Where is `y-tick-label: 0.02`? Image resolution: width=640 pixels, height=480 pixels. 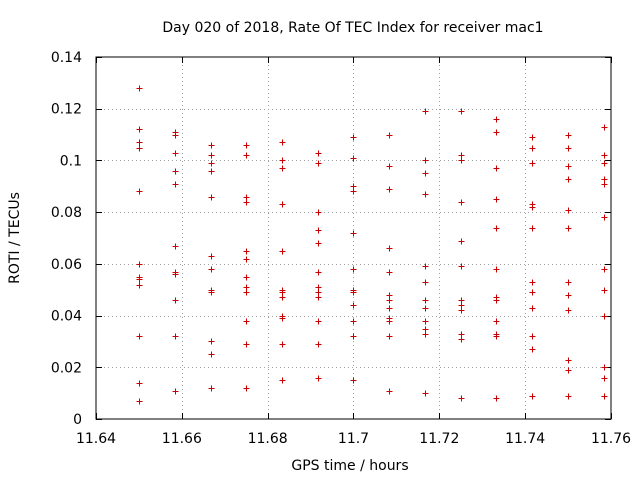 y-tick-label: 0.02 is located at coordinates (66, 368).